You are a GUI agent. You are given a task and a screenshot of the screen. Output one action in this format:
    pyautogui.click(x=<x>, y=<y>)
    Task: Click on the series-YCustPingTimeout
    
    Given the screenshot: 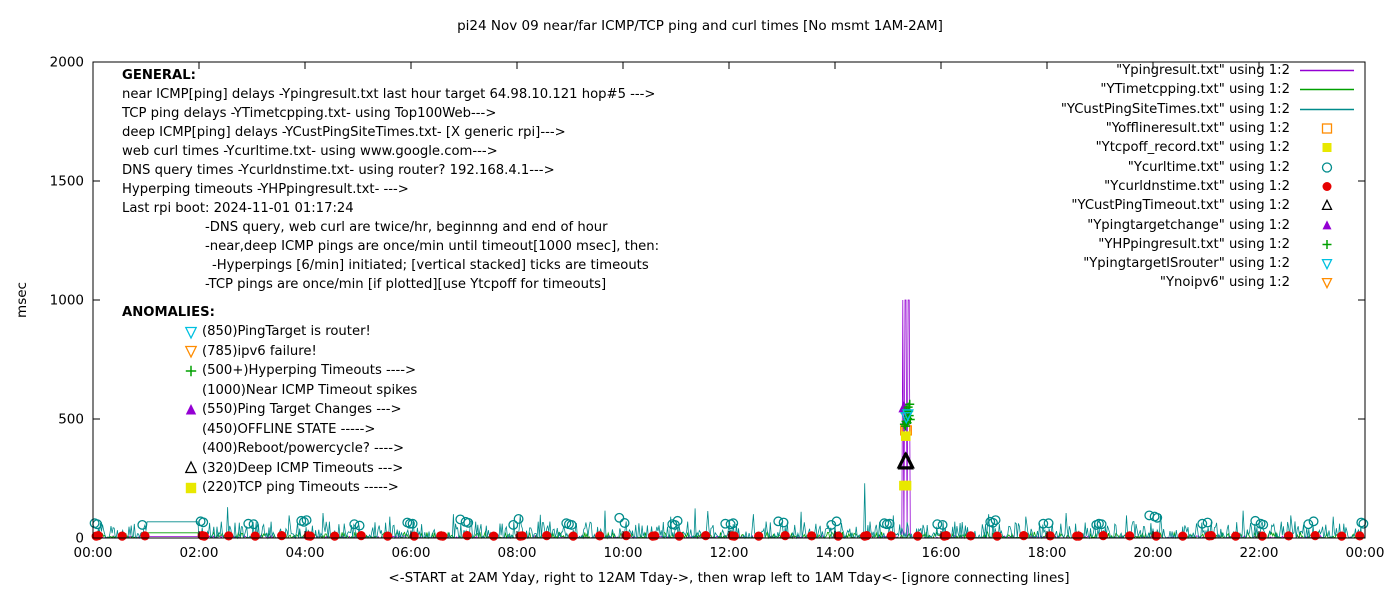 What is the action you would take?
    pyautogui.click(x=905, y=460)
    